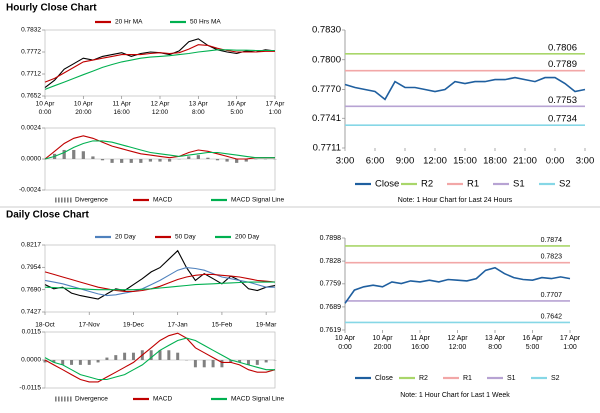  Describe the element at coordinates (331, 307) in the screenshot. I see `y-tick-label: 0.7689` at that location.